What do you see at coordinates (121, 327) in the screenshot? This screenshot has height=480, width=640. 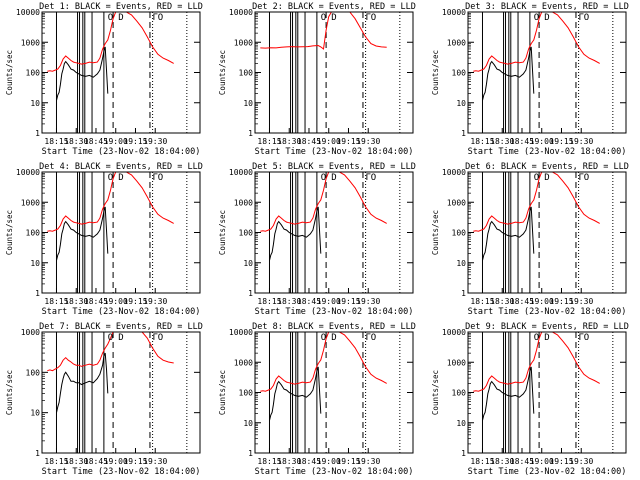 I see `chart-title: Det 7: BLACK = Events, RED = LLD` at bounding box center [121, 327].